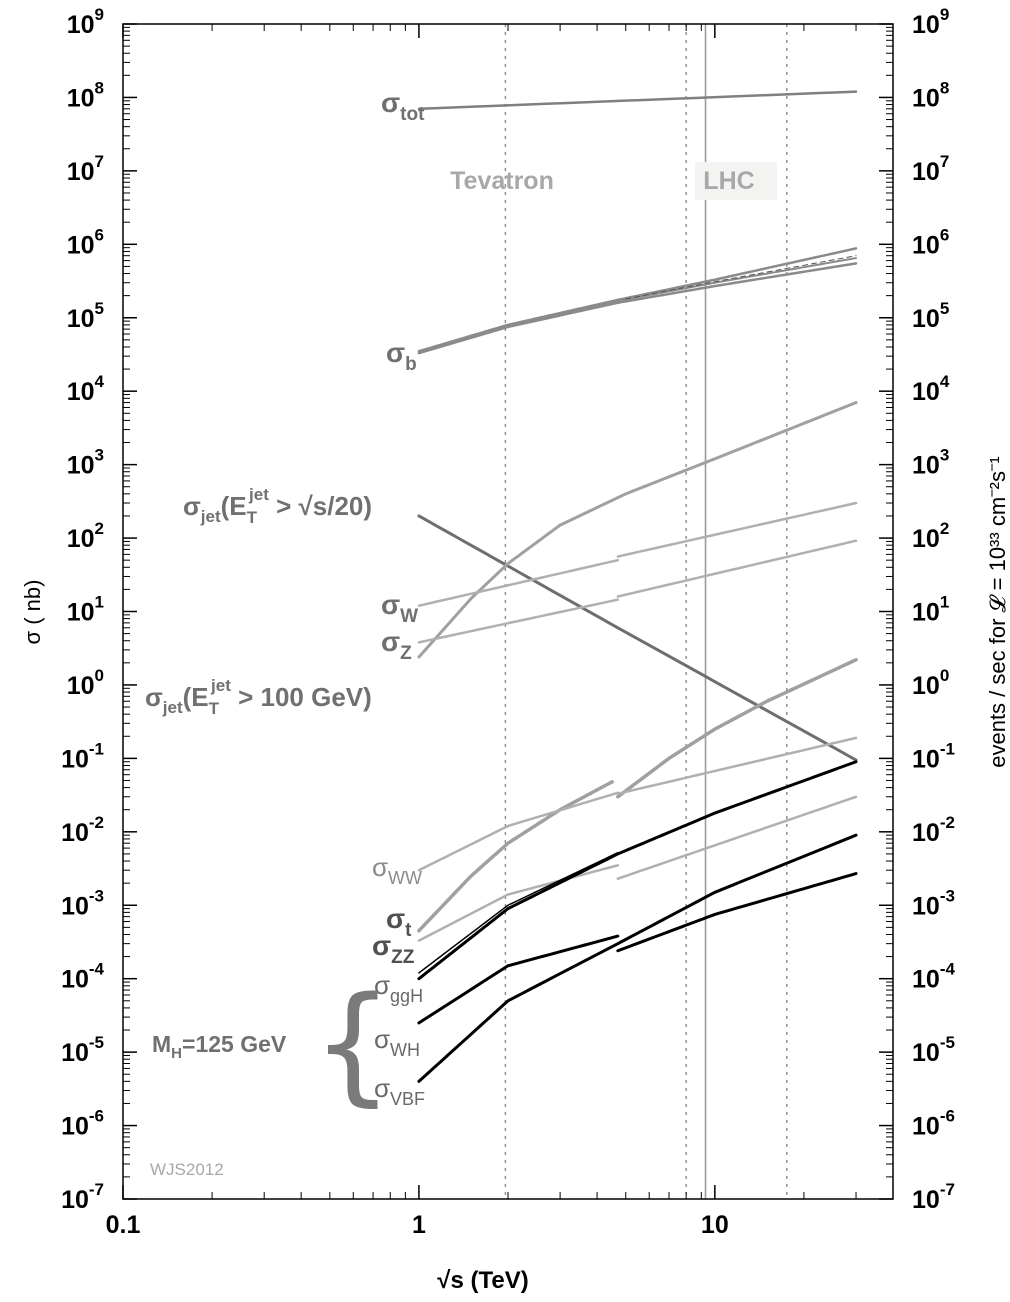 Image resolution: width=1010 pixels, height=1302 pixels. Describe the element at coordinates (930, 95) in the screenshot. I see `y2-tick-label: 10⁸` at that location.